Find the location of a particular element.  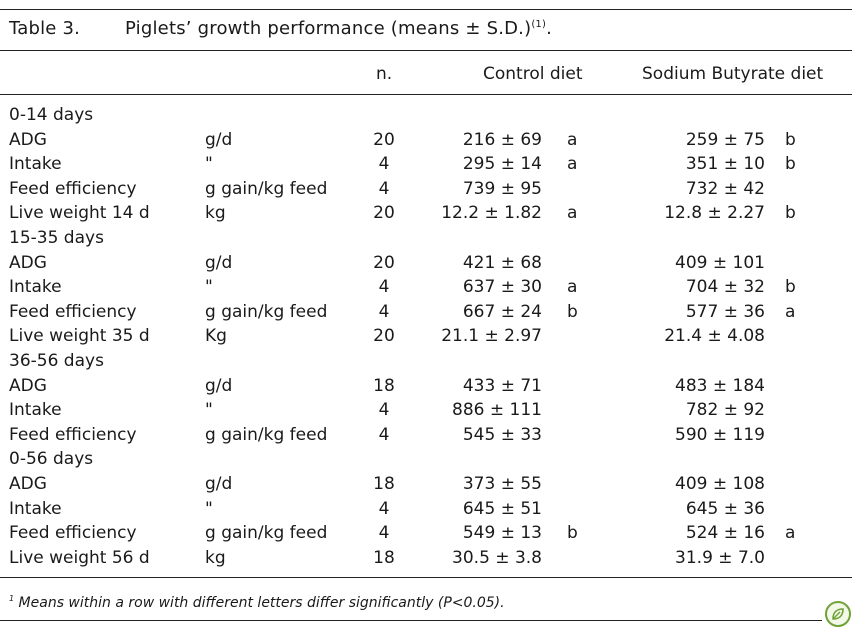

row-control-value: 30.5 ± 3.8 is located at coordinates (497, 557).